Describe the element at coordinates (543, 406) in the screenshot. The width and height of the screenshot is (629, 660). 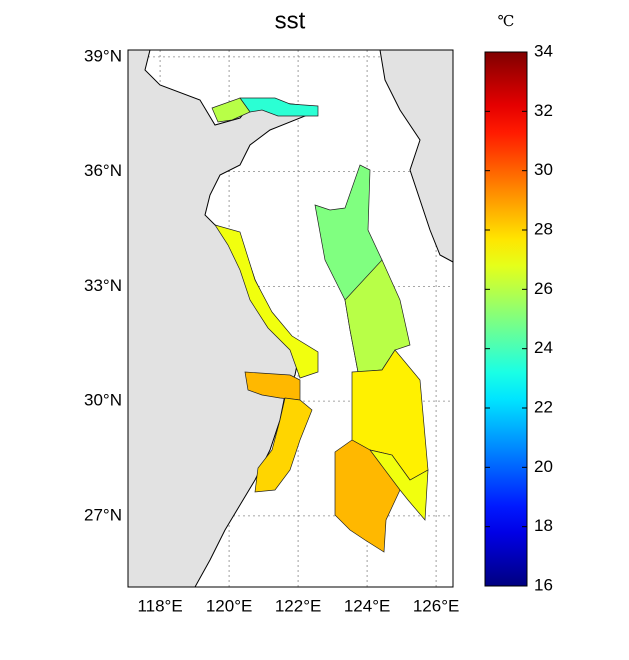
I see `colorbar-tick-label: 22` at that location.